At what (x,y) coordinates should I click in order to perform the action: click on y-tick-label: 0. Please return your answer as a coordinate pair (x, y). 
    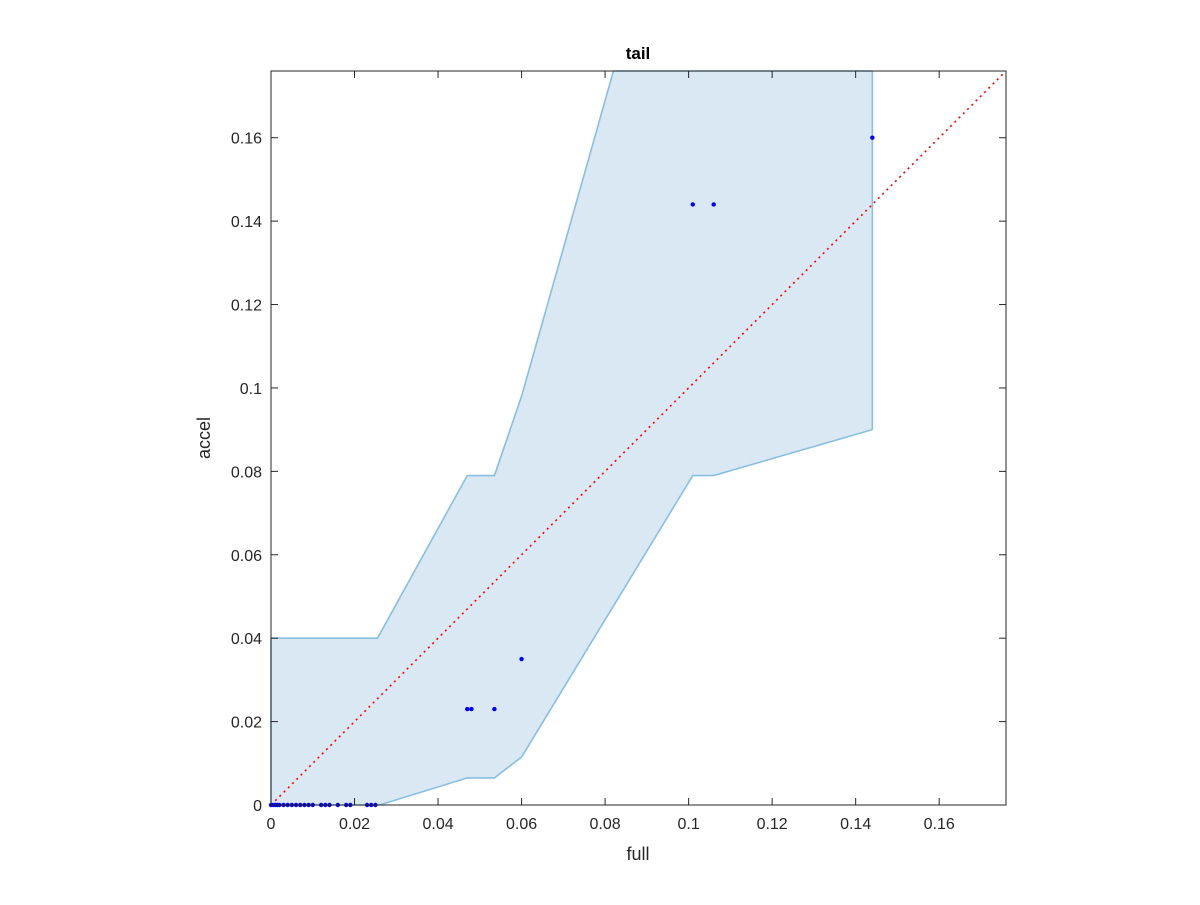
    Looking at the image, I should click on (257, 806).